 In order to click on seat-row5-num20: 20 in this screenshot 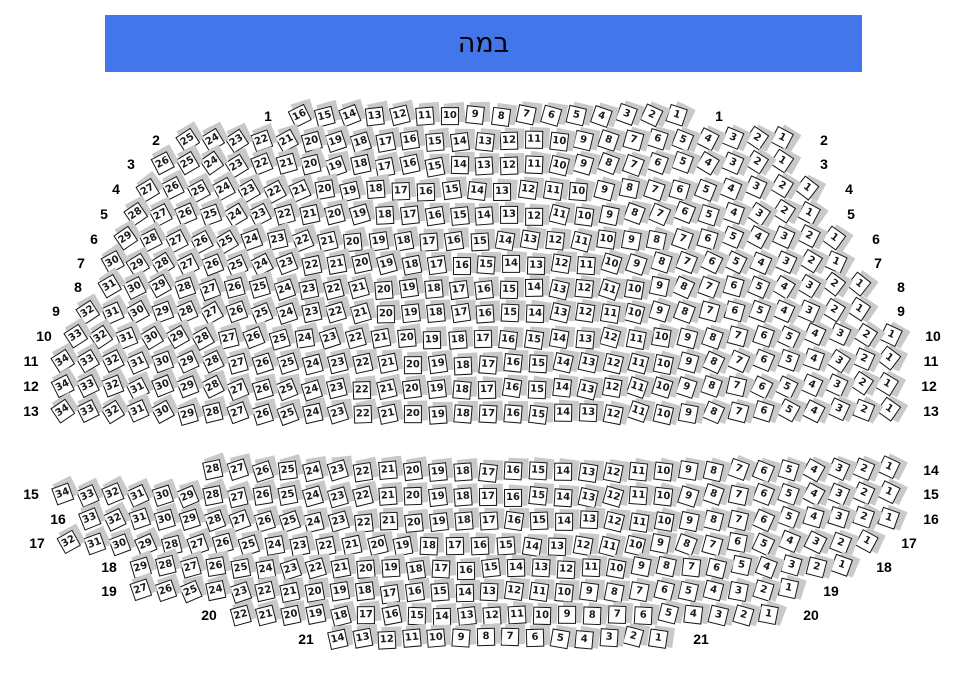, I will do `click(337, 212)`.